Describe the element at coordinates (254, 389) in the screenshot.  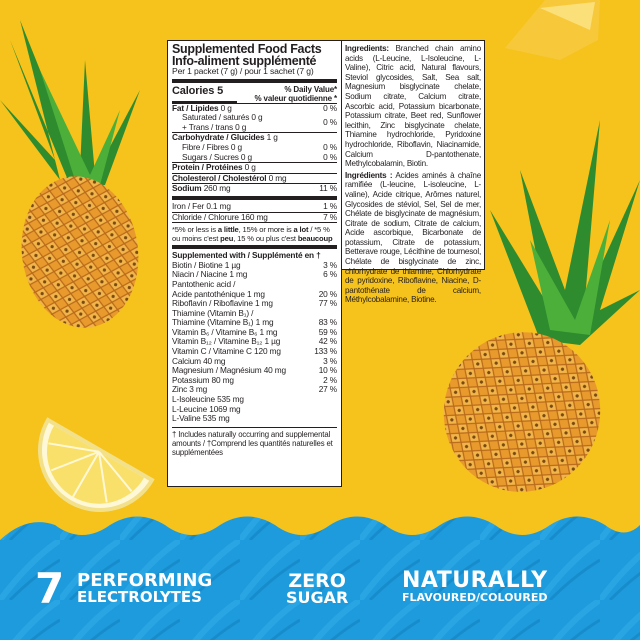
I see `supplement-row: Zinc 3 mg 27 %` at that location.